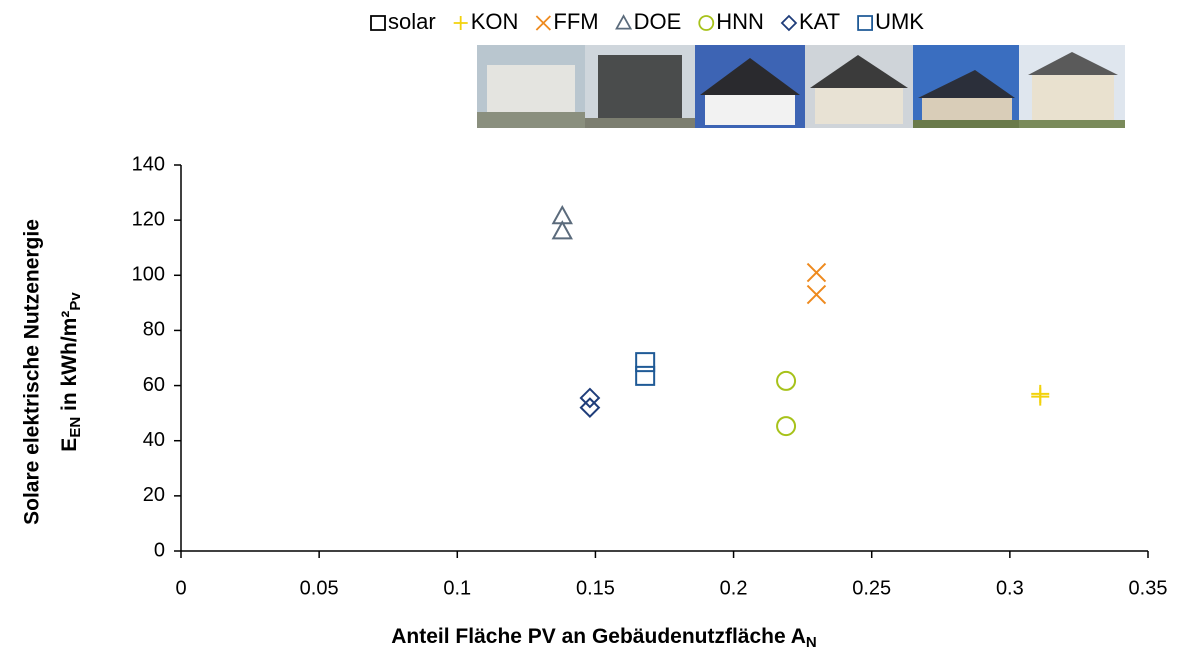  Describe the element at coordinates (899, 21) in the screenshot. I see `legend-label: UMK` at that location.